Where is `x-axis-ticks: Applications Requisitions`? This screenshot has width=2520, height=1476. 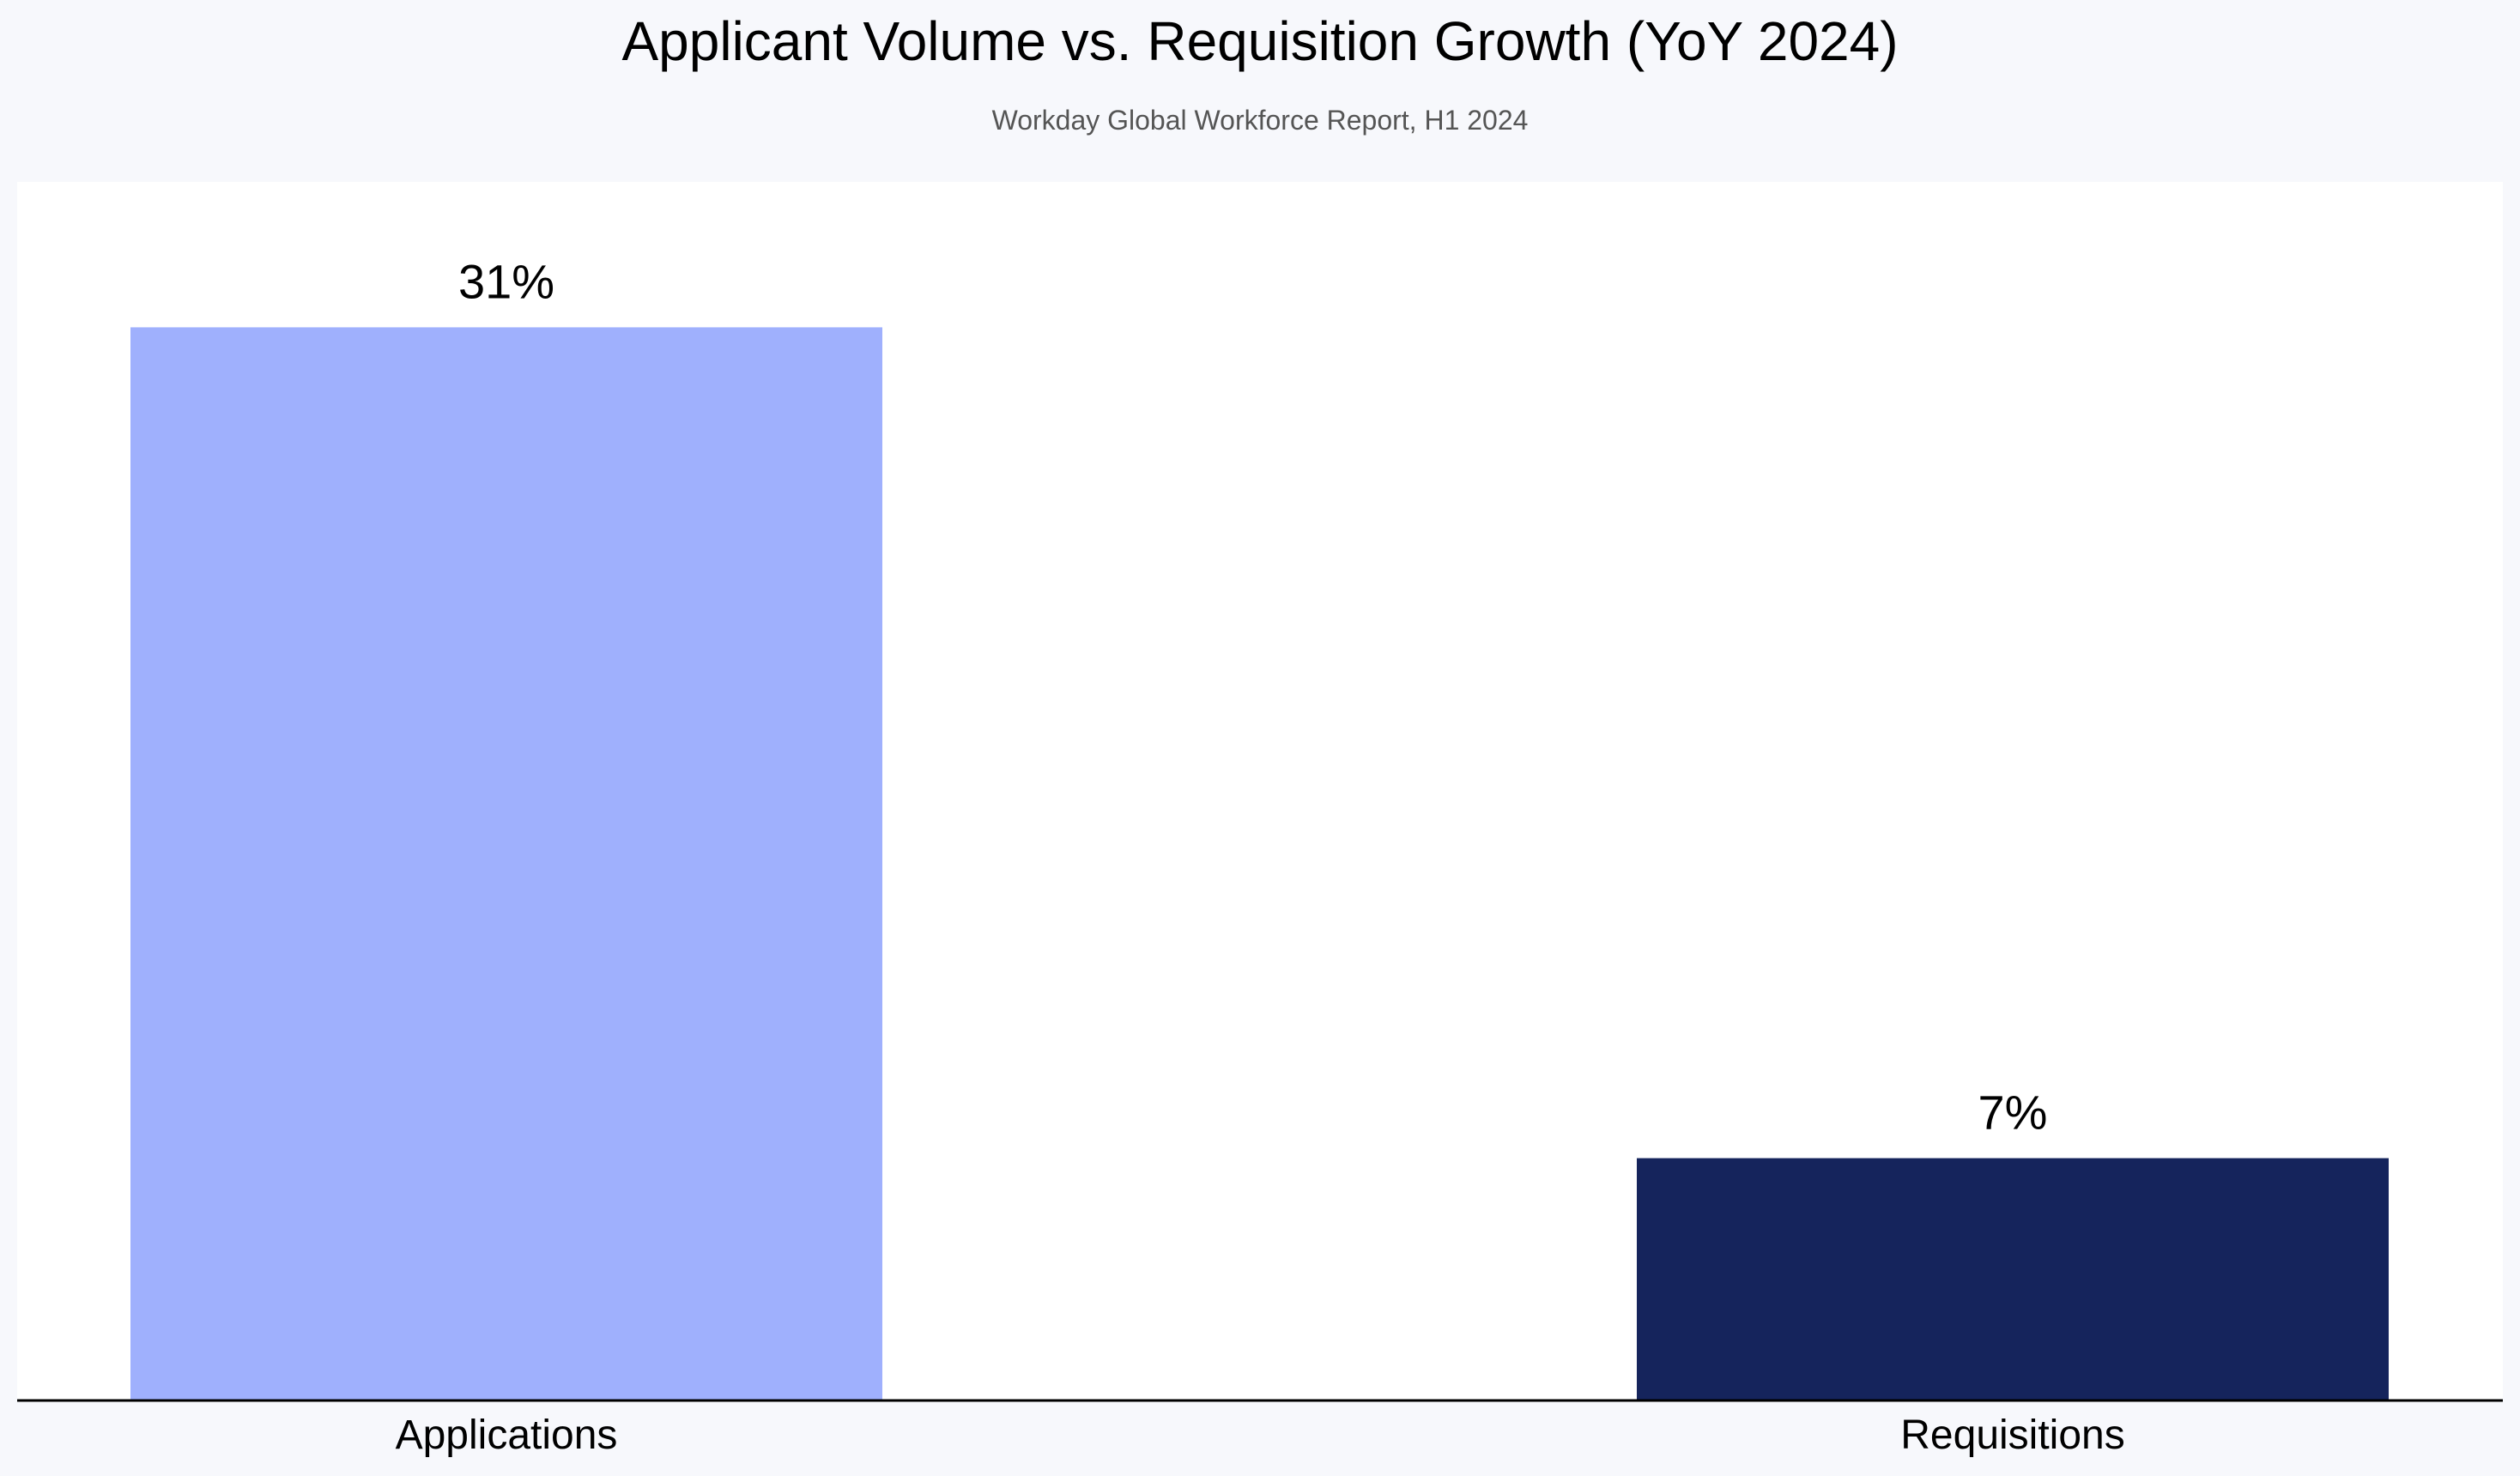
x-axis-ticks: Applications Requisitions is located at coordinates (1261, 1435).